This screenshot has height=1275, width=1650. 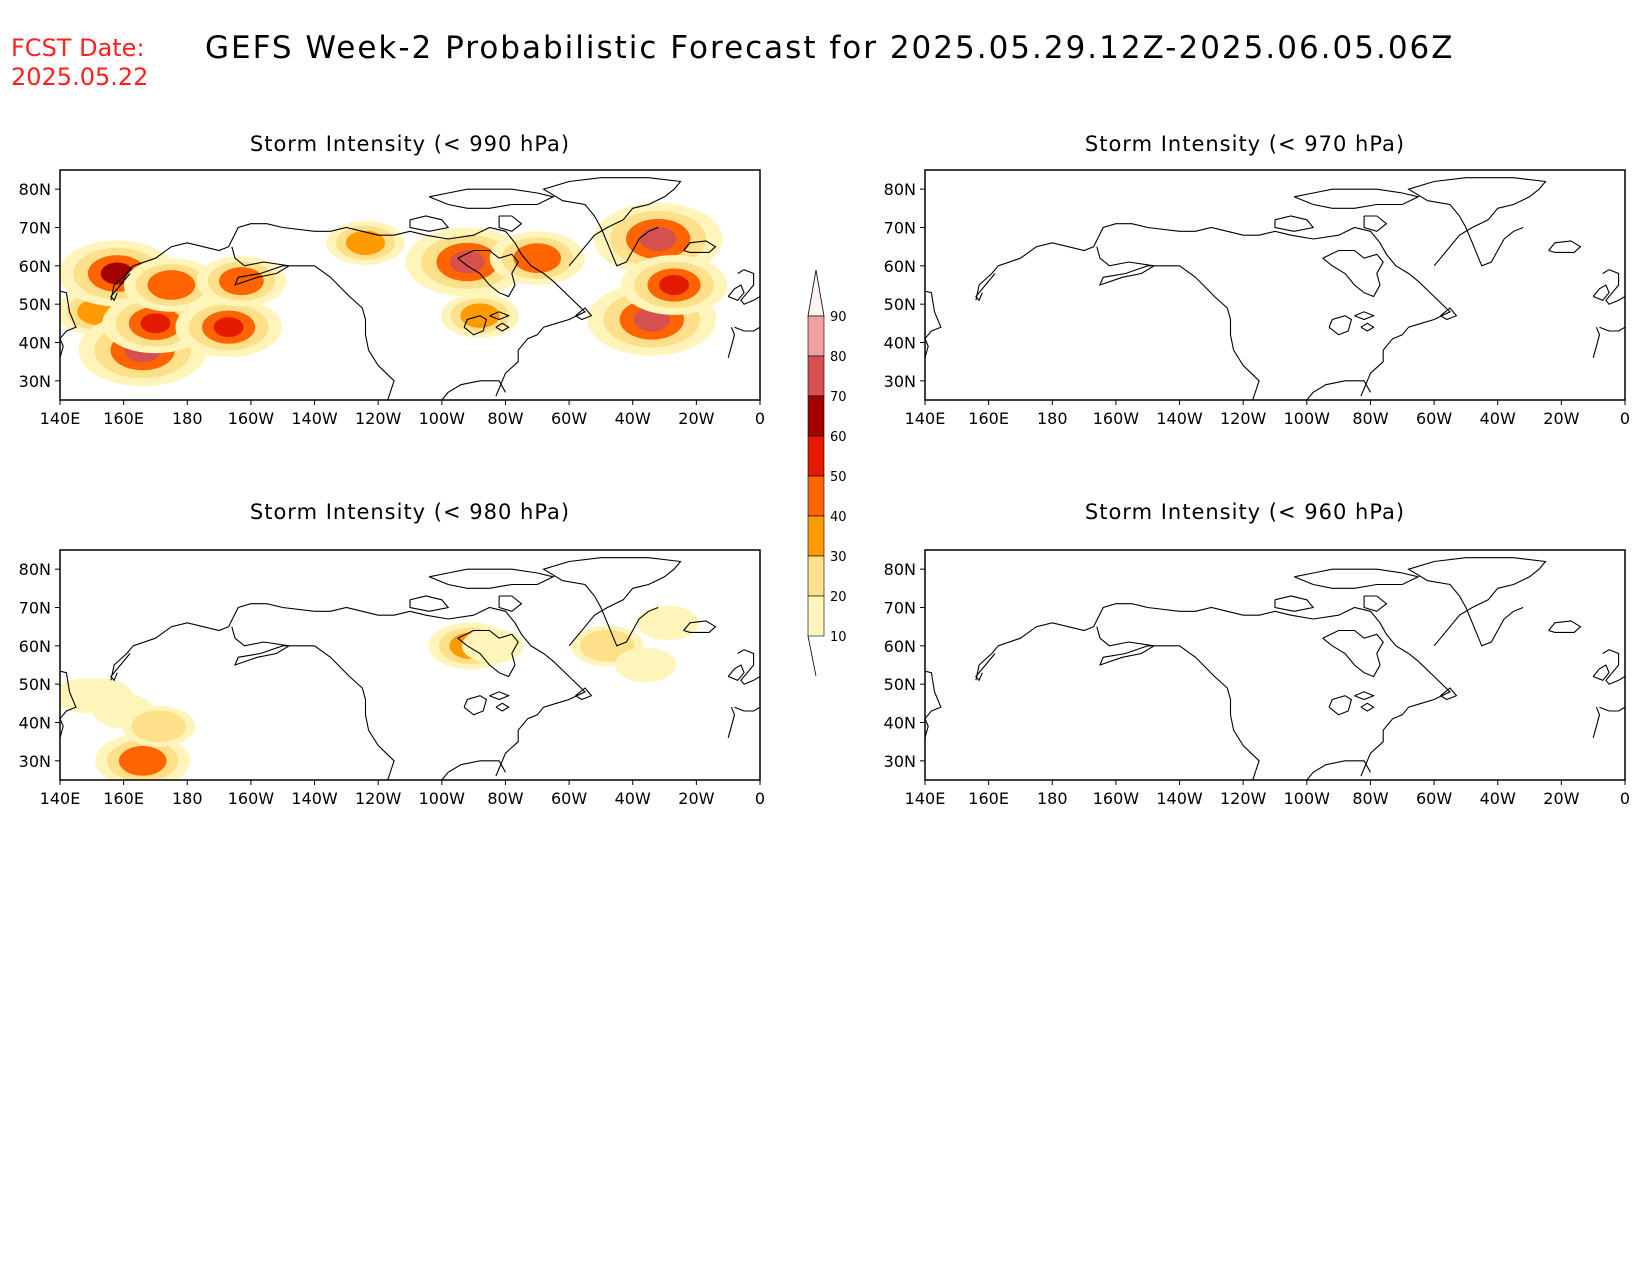 I want to click on y-tick-label: 30N, so click(x=35, y=381).